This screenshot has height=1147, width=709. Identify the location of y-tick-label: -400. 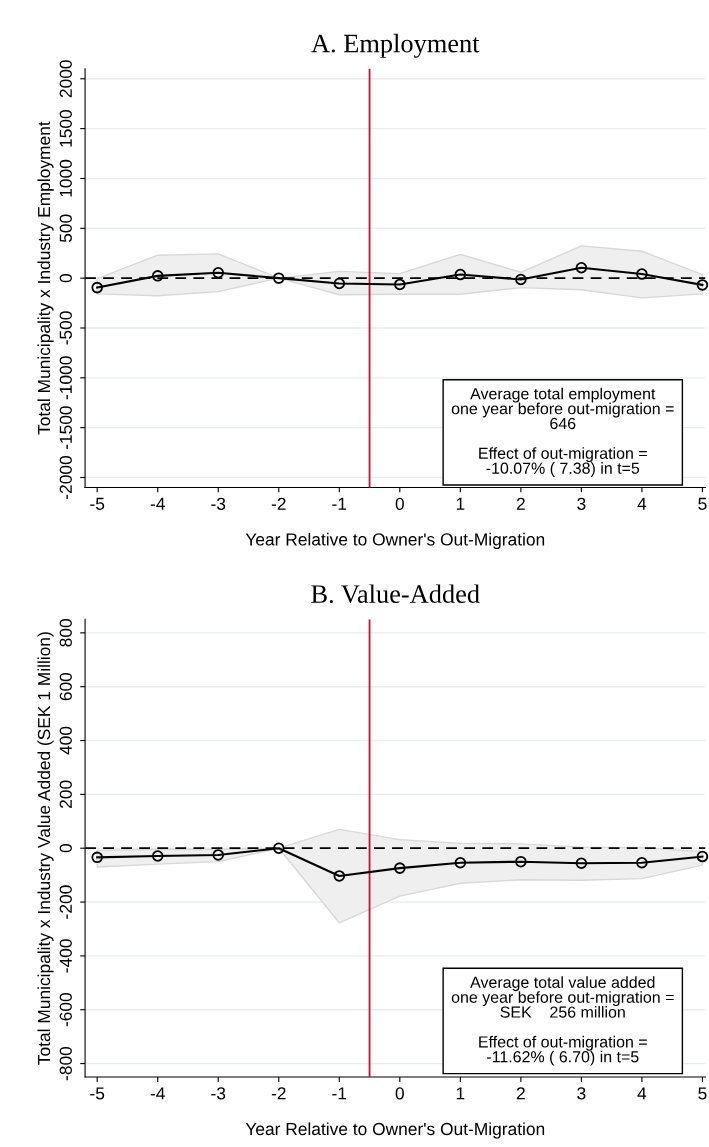
(65, 956).